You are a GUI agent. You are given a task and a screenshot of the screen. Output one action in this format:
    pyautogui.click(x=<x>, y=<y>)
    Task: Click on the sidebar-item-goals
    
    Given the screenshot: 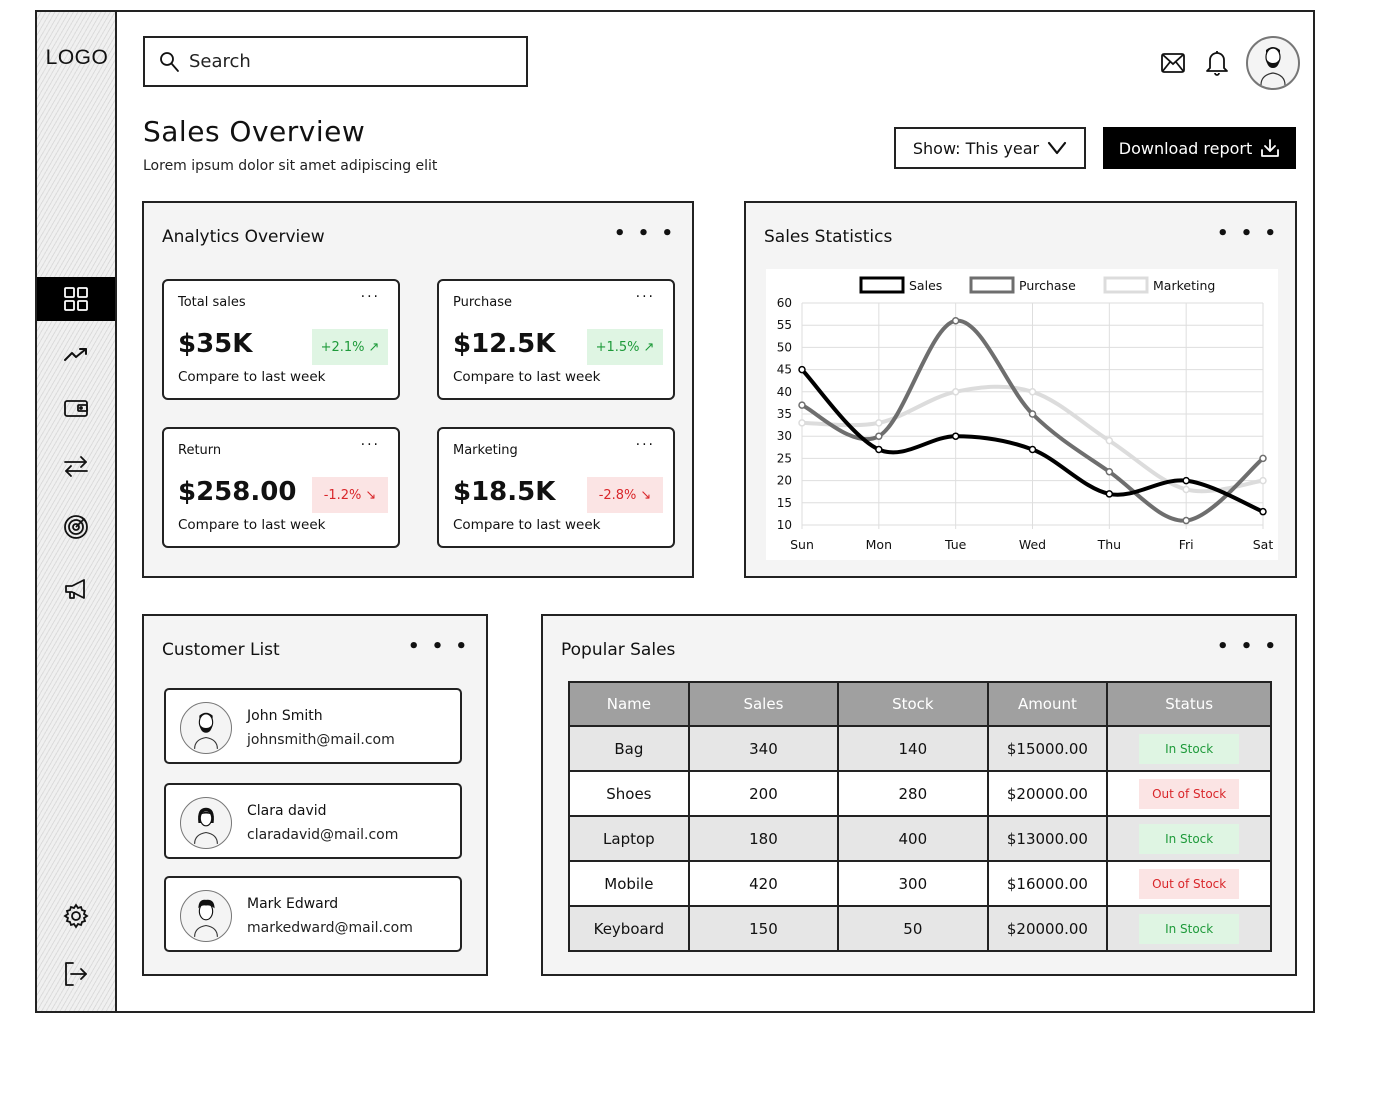 What is the action you would take?
    pyautogui.click(x=76, y=527)
    